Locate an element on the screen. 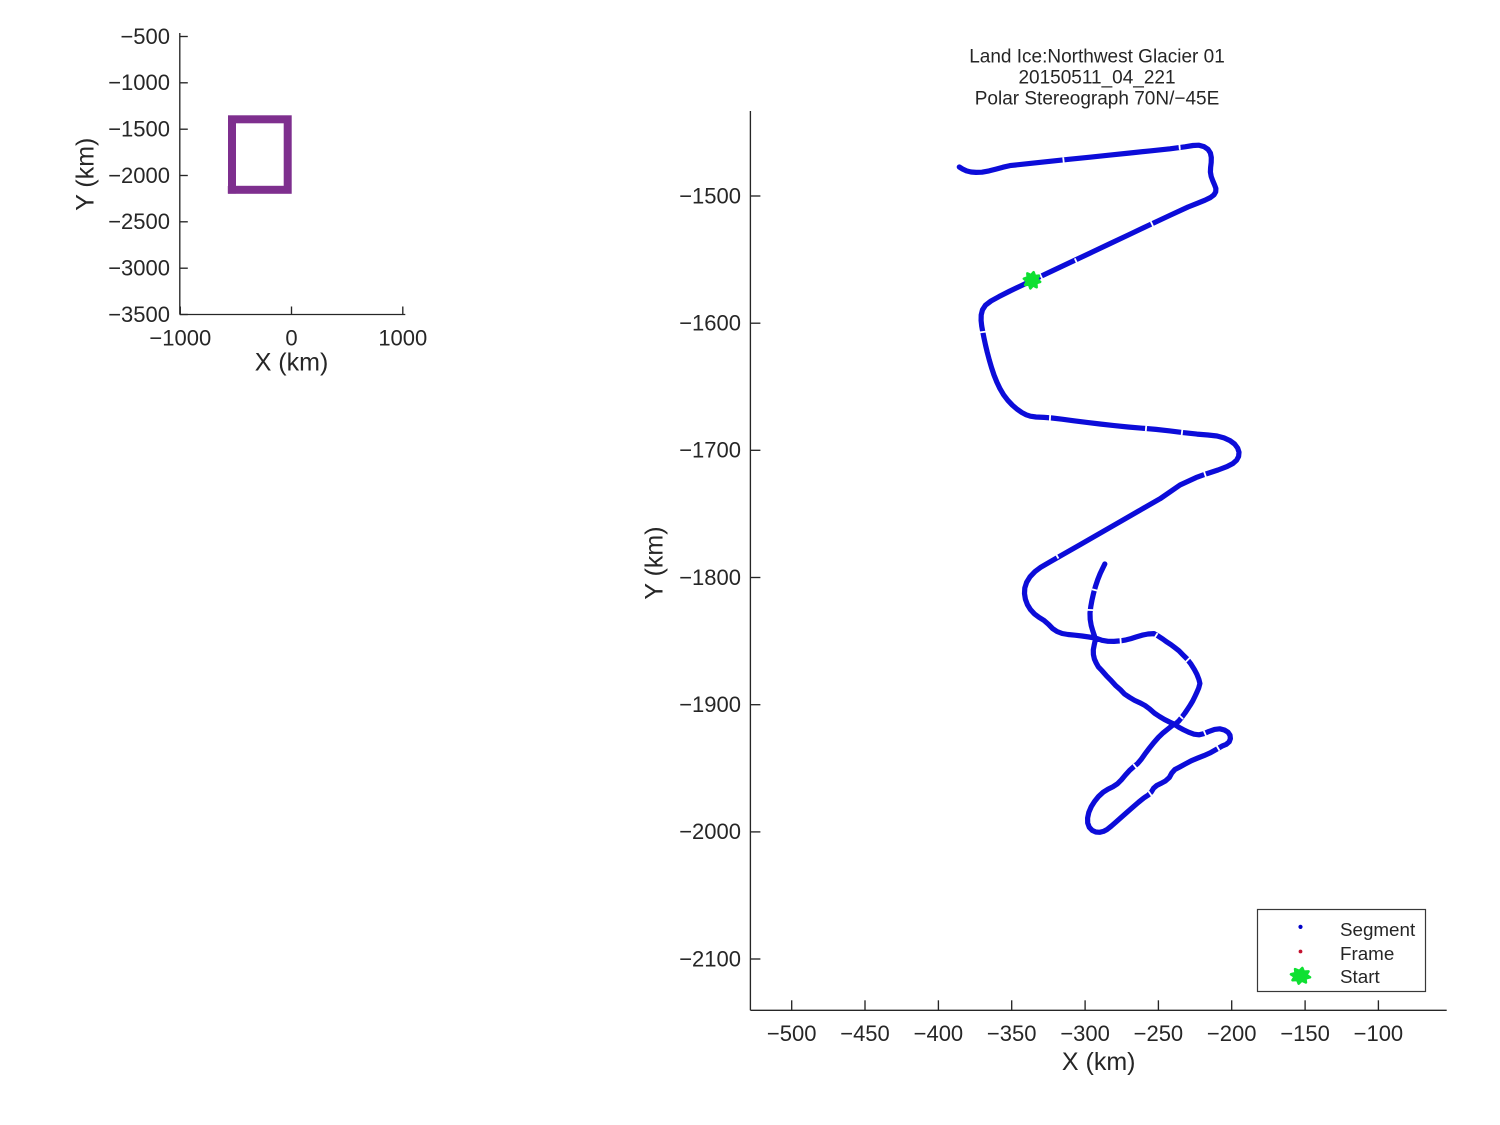 Image resolution: width=1500 pixels, height=1125 pixels. svg-text: −400 is located at coordinates (939, 1033).